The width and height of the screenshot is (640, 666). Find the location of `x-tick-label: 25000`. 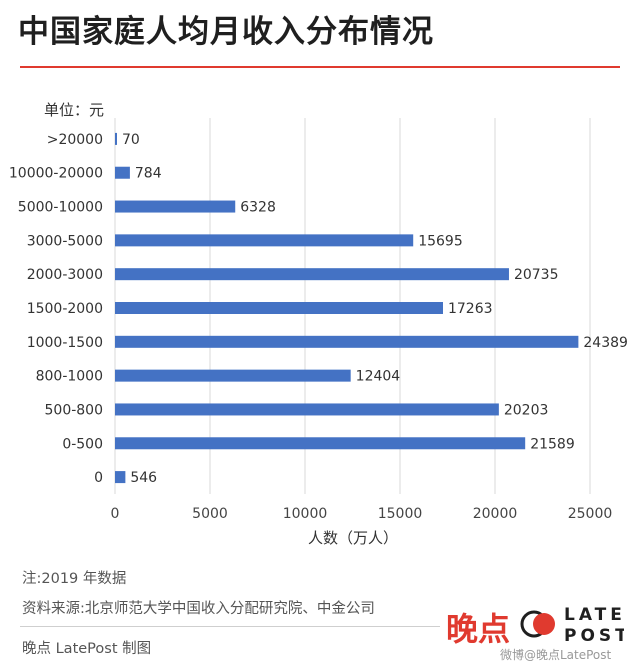

x-tick-label: 25000 is located at coordinates (590, 514).